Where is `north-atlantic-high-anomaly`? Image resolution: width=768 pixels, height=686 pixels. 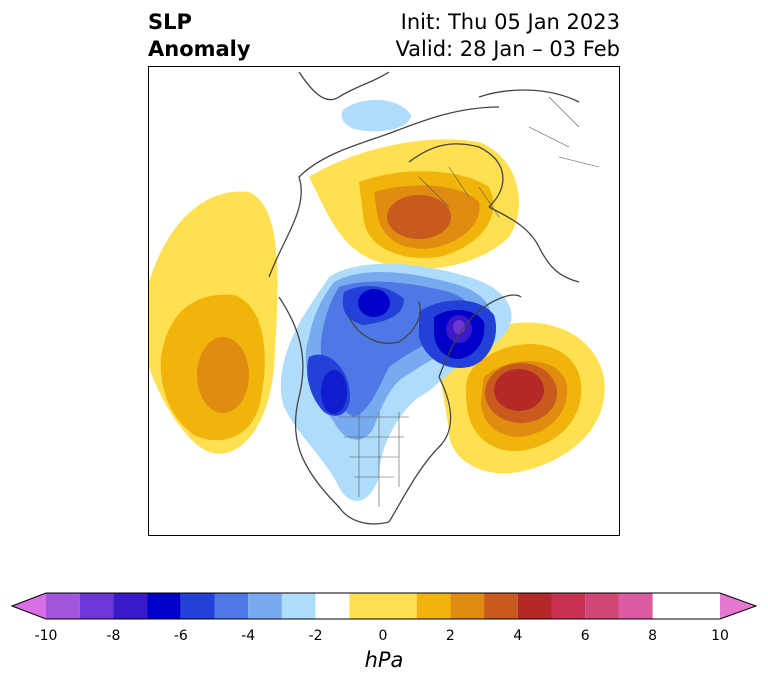
north-atlantic-high-anomaly is located at coordinates (523, 398).